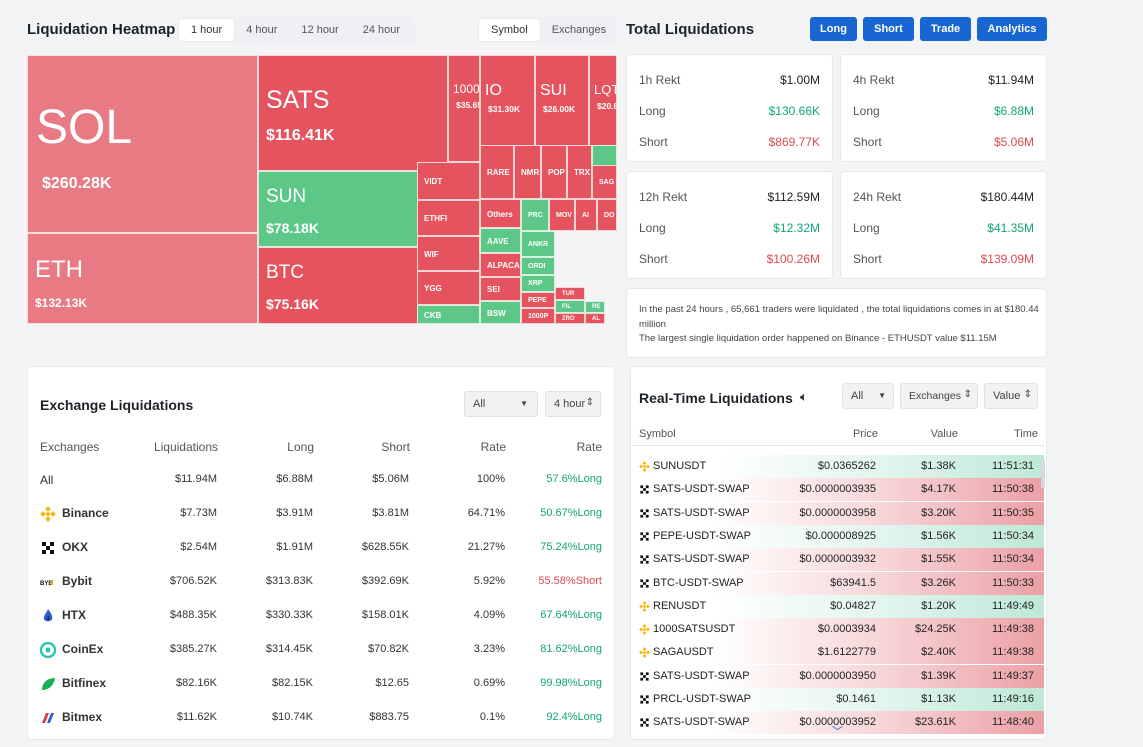  What do you see at coordinates (538, 300) in the screenshot?
I see `heatmap-tile-pepe: PEPE` at bounding box center [538, 300].